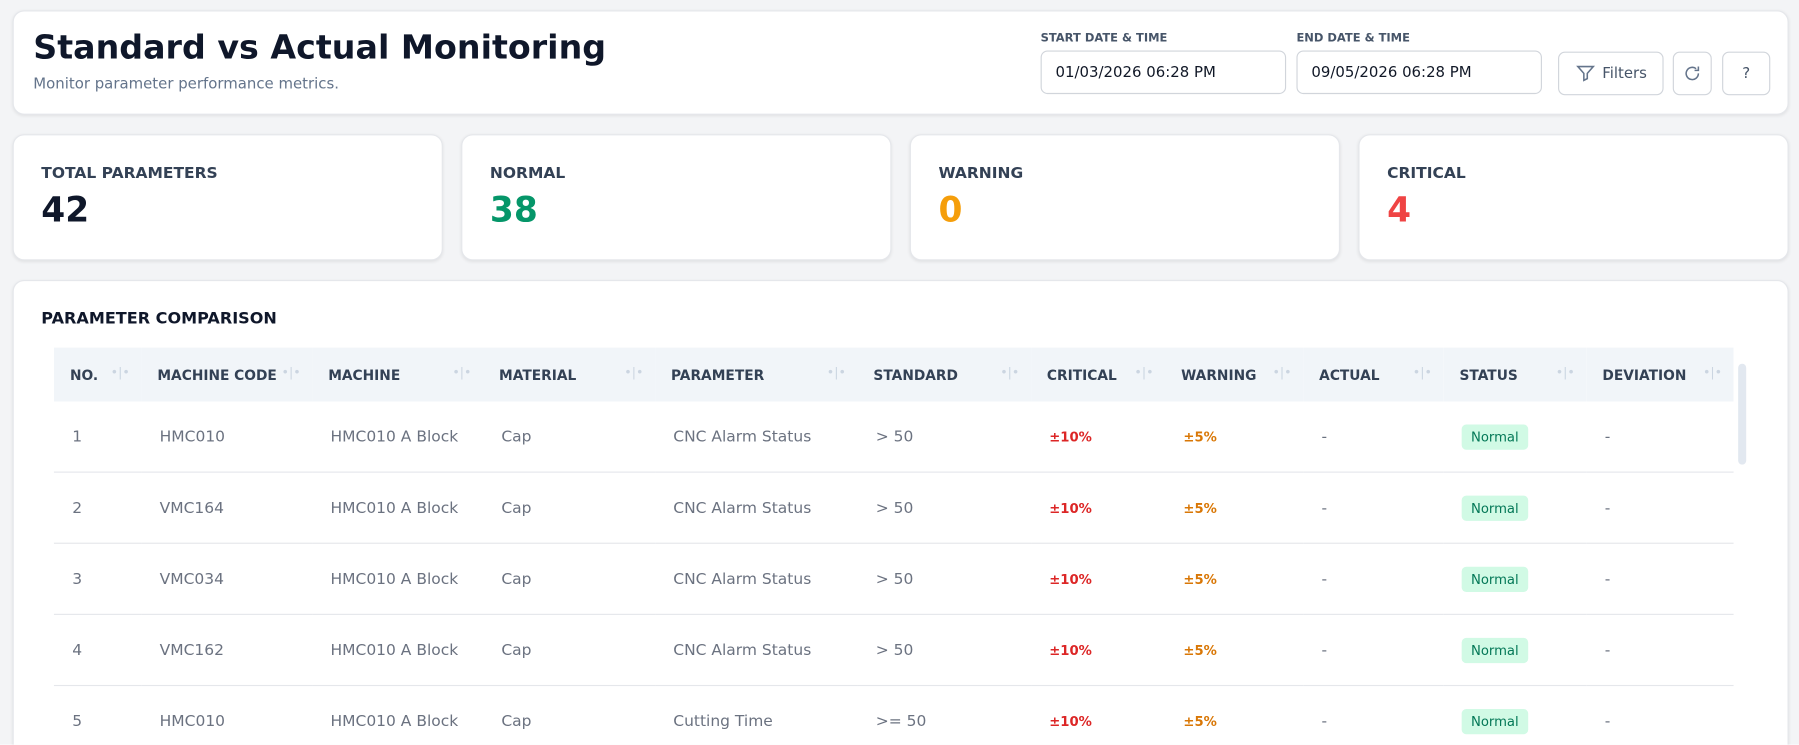 This screenshot has height=745, width=1799. Describe the element at coordinates (915, 374) in the screenshot. I see `column-title: STANDARD` at that location.